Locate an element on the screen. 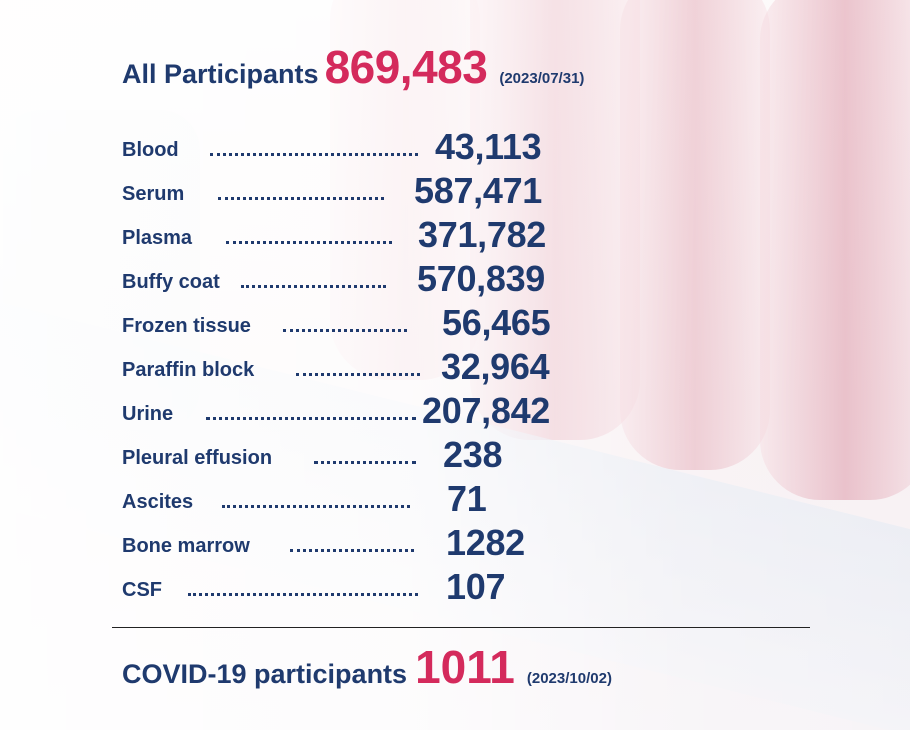  specimen-value: 207,842 is located at coordinates (486, 410).